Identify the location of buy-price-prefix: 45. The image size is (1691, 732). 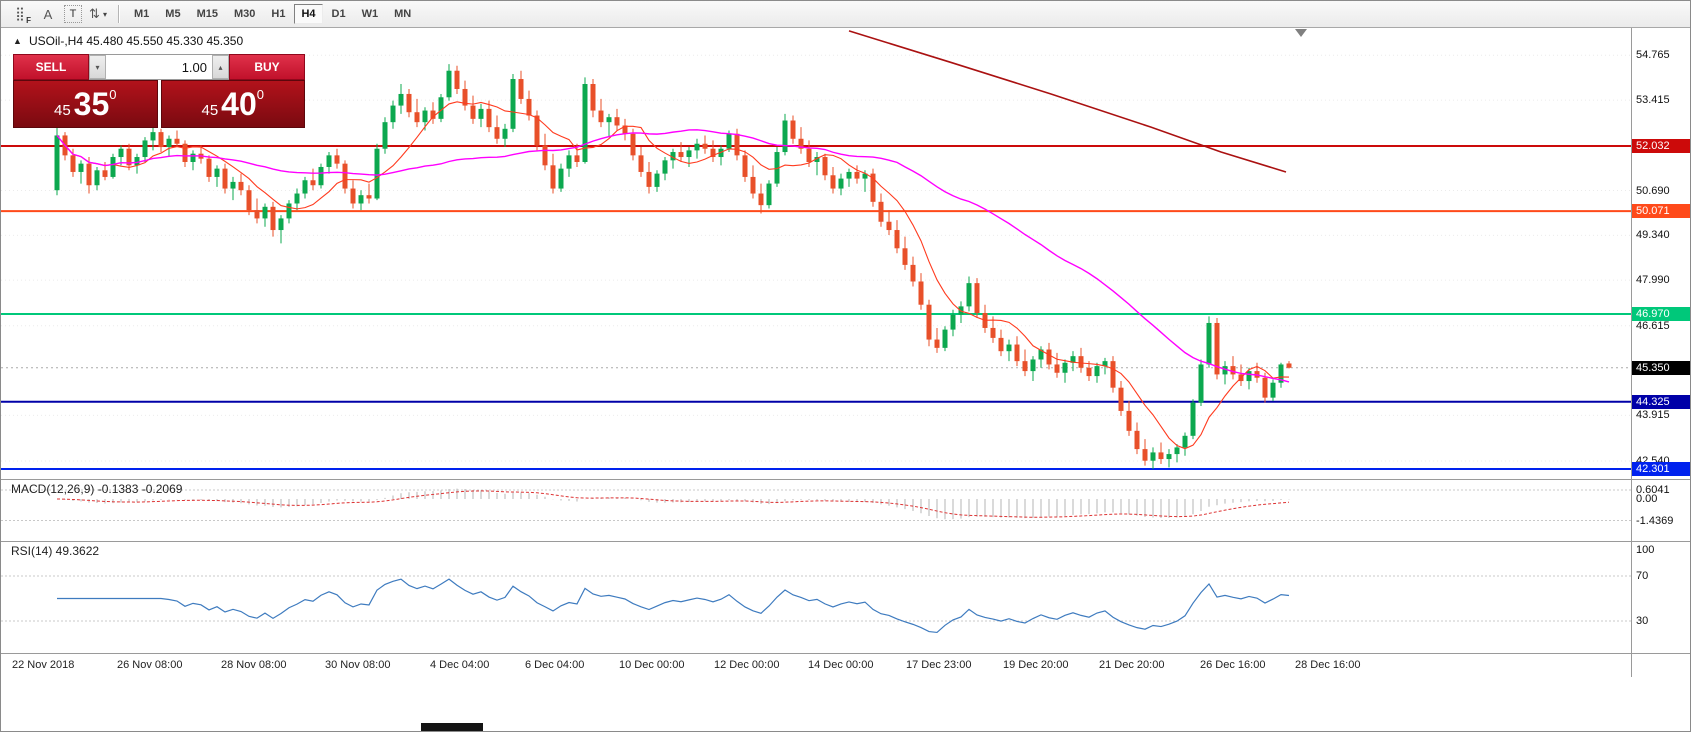
(210, 110).